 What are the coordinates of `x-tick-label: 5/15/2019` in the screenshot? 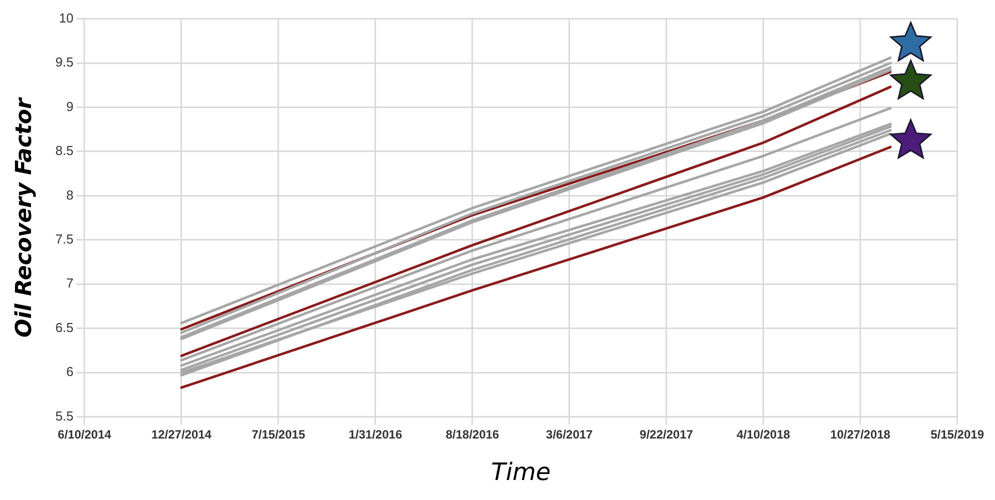 It's located at (957, 434).